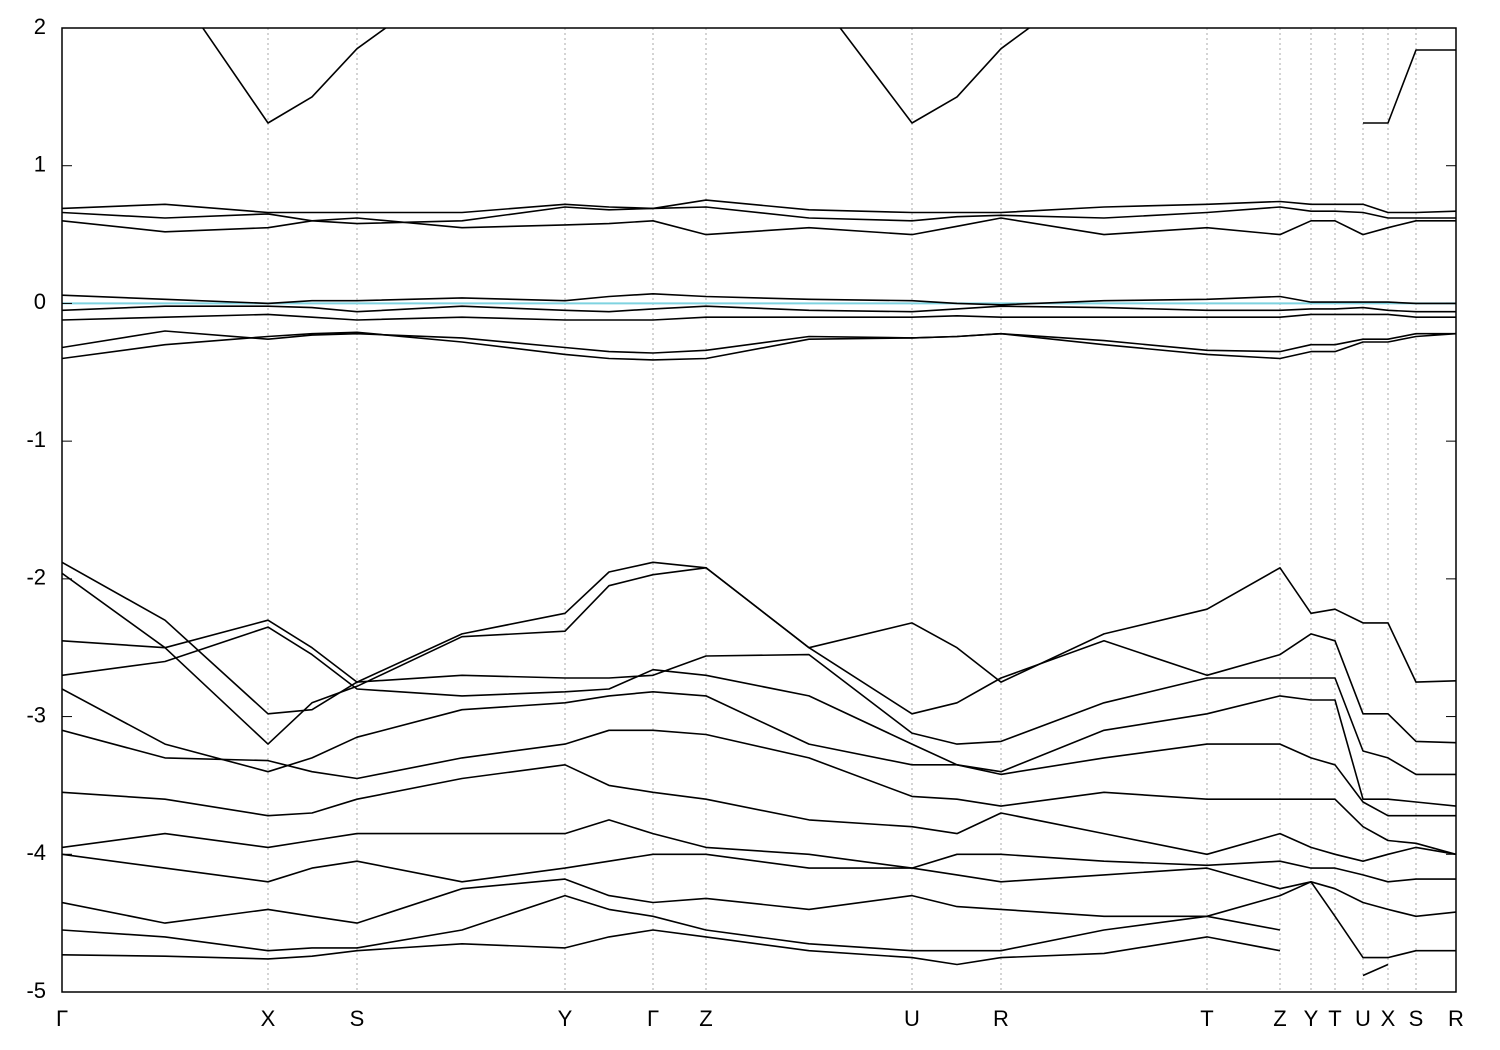 The image size is (1500, 1050). I want to click on y-tick-label: -1, so click(36, 439).